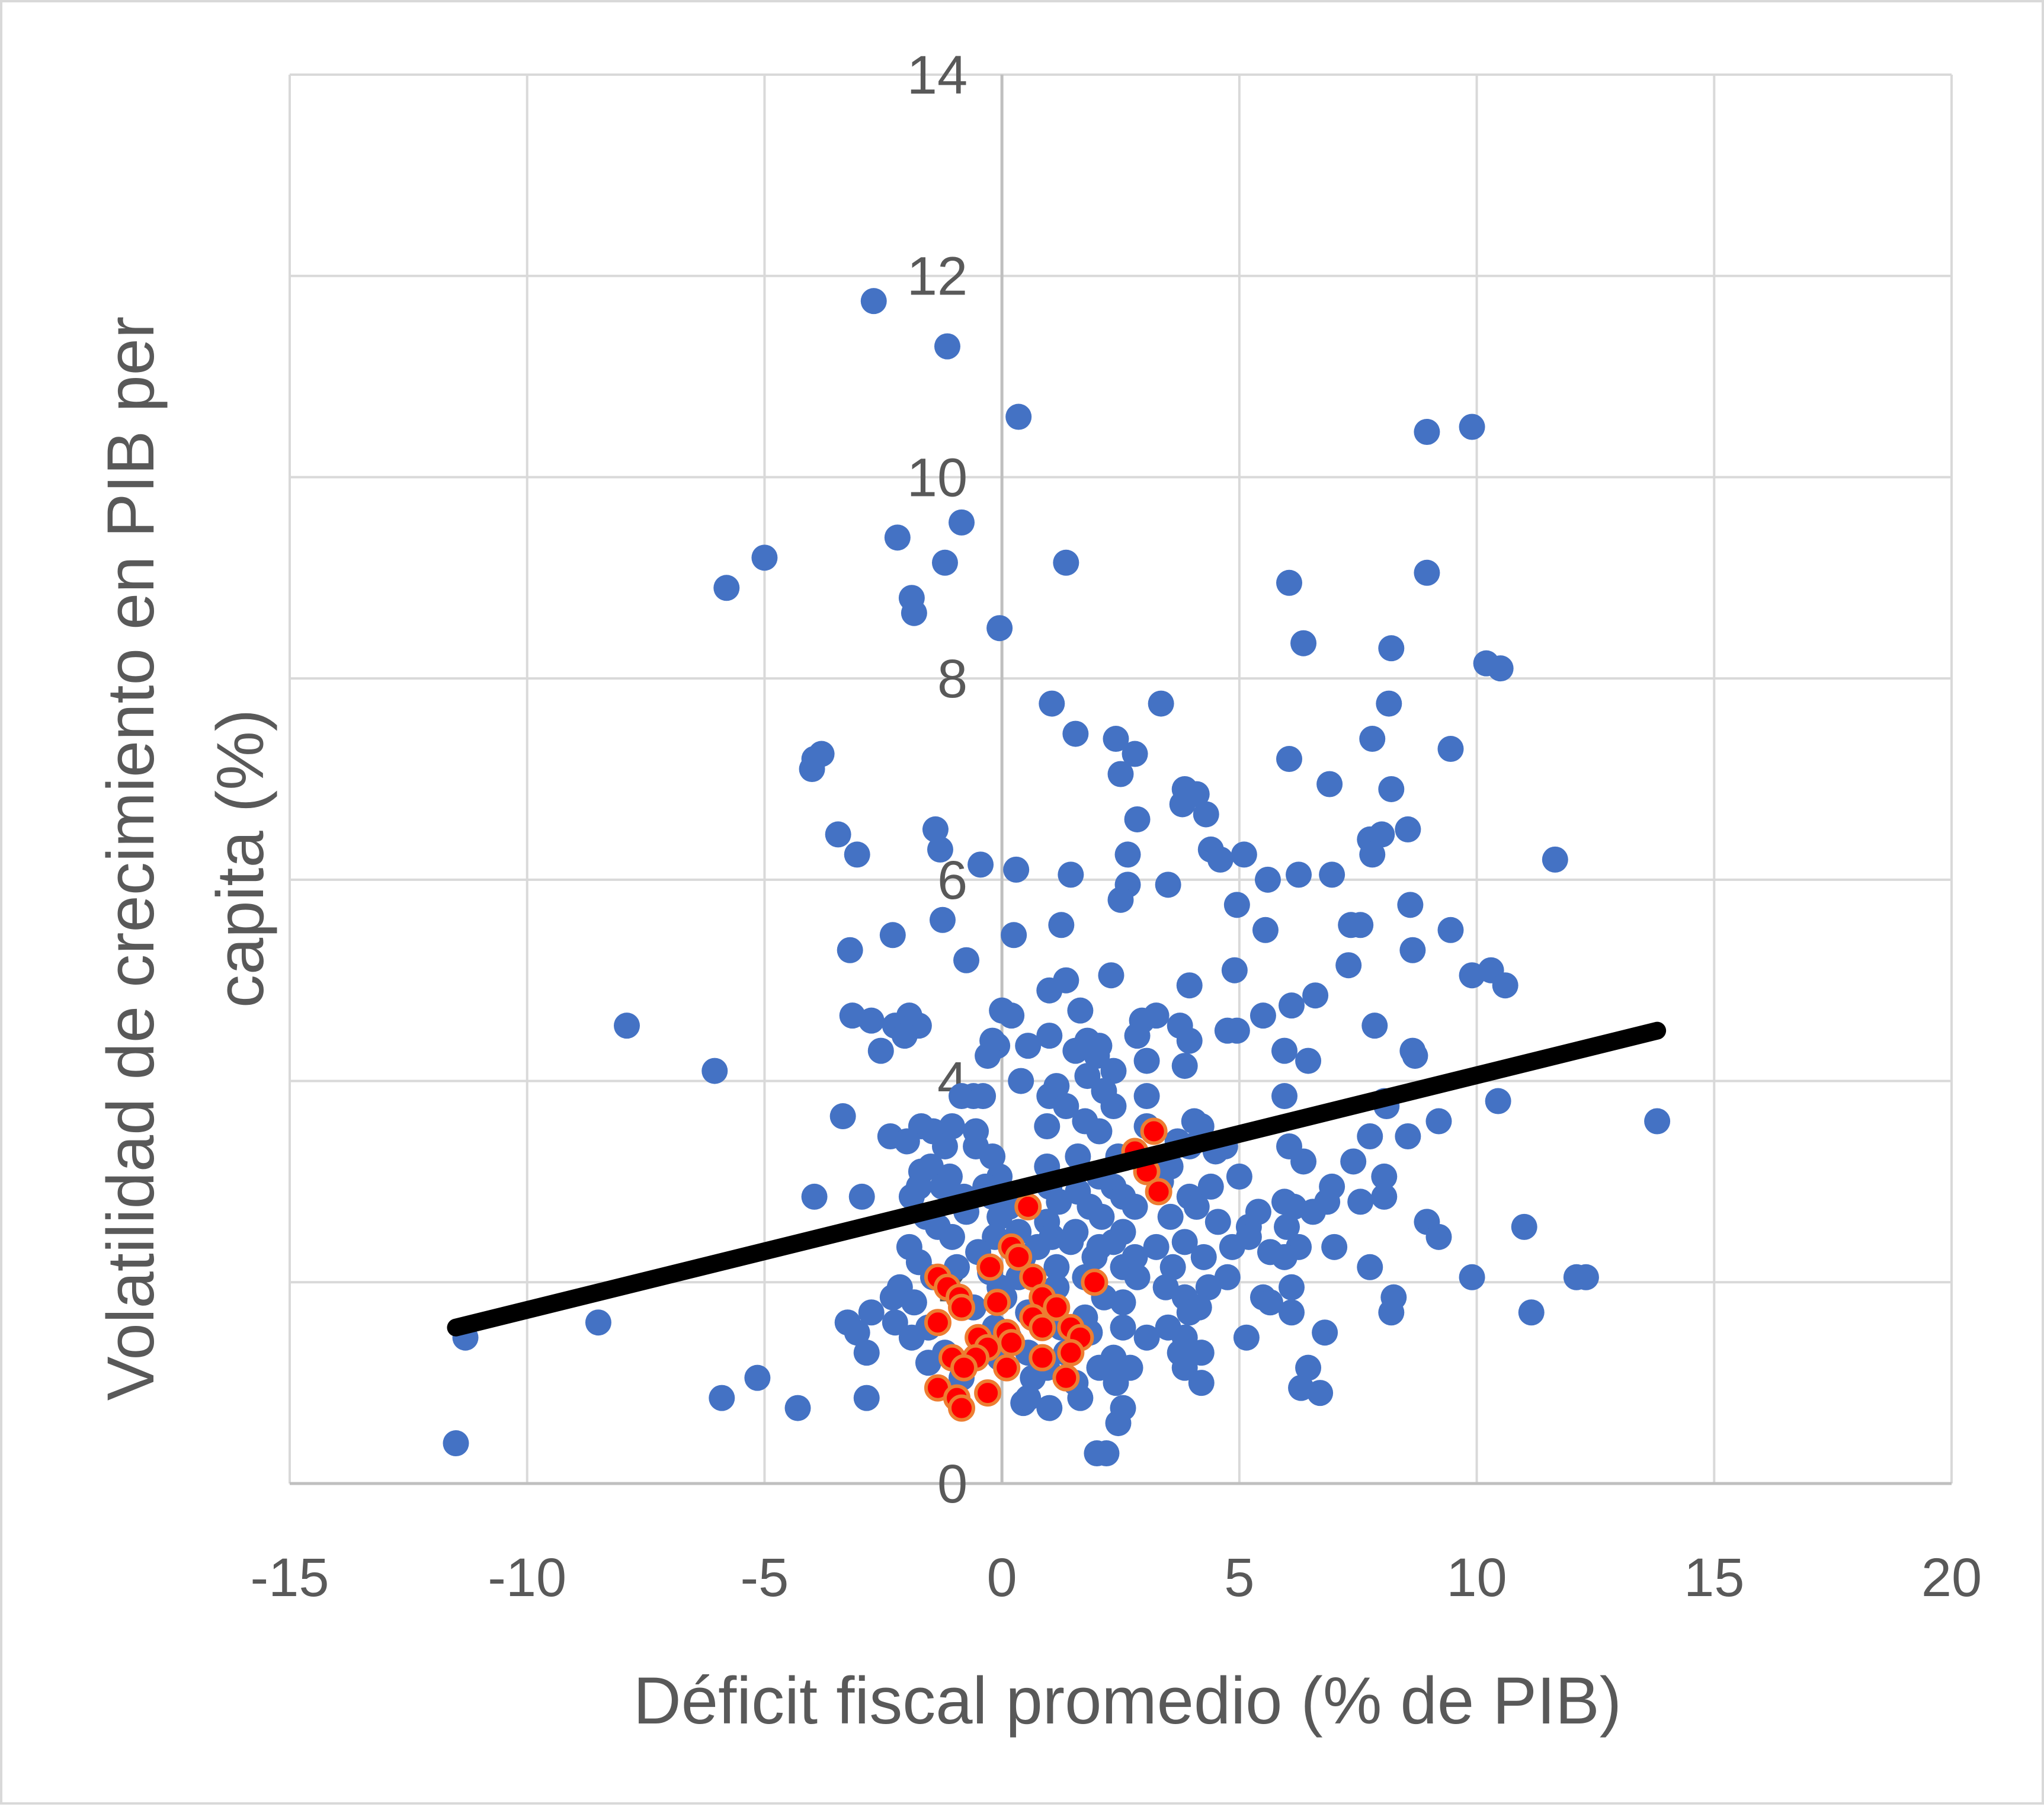 The image size is (2044, 1807). I want to click on x-tick-label: -5, so click(765, 1578).